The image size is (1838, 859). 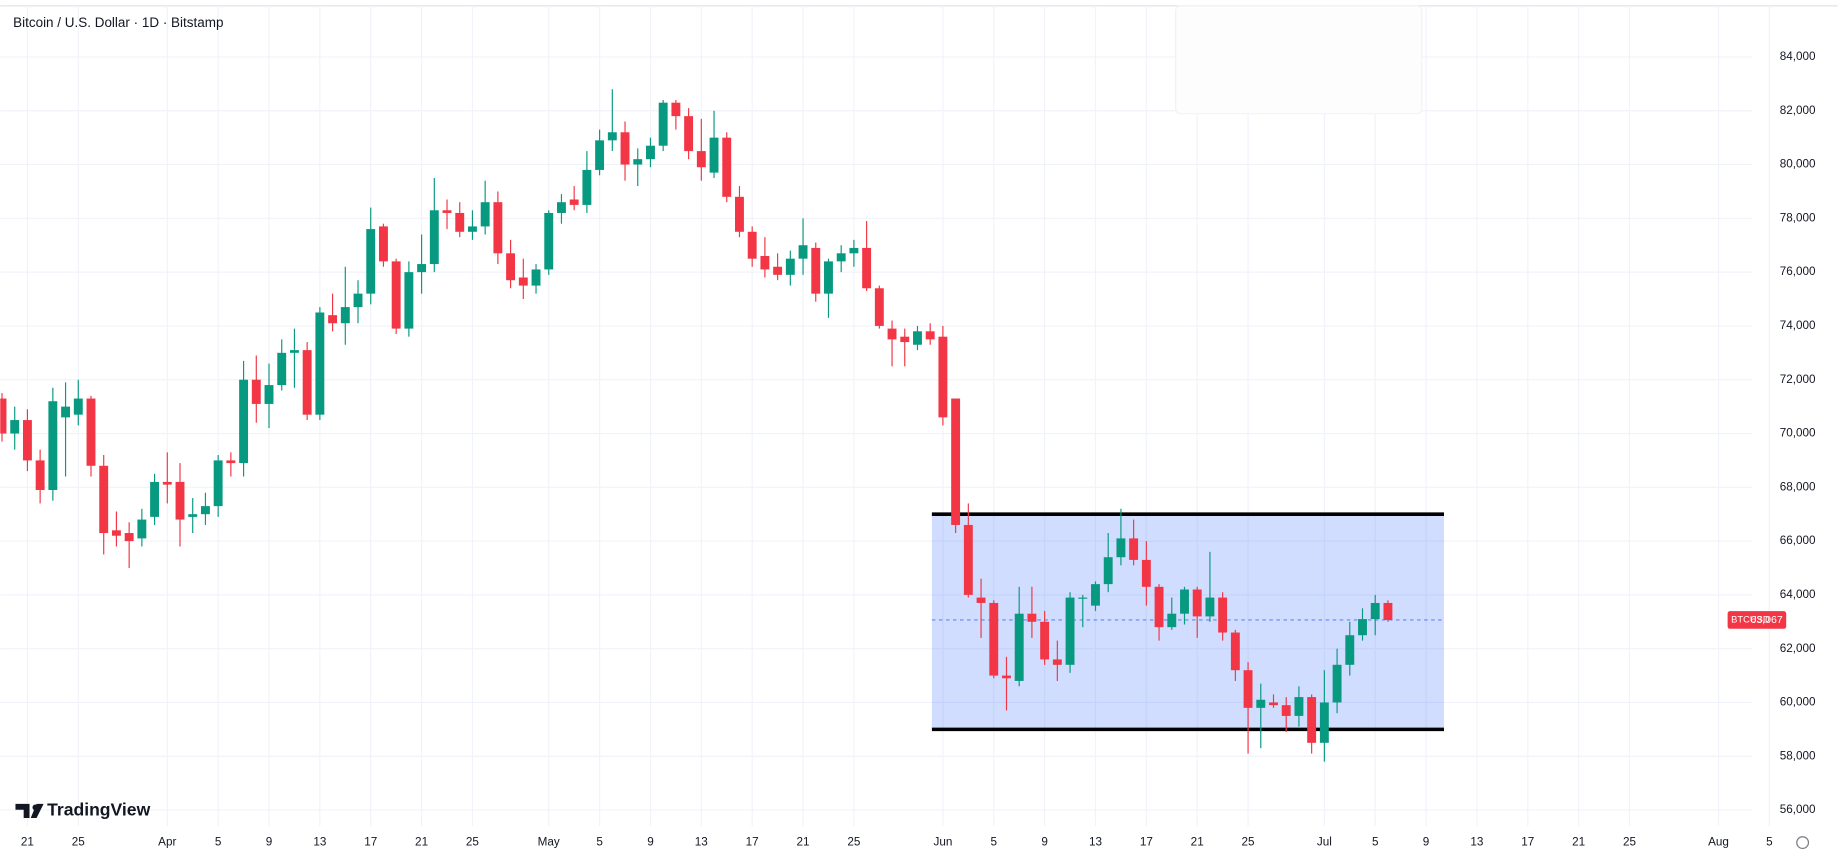 What do you see at coordinates (1798, 325) in the screenshot?
I see `y-tick-label: 74,000` at bounding box center [1798, 325].